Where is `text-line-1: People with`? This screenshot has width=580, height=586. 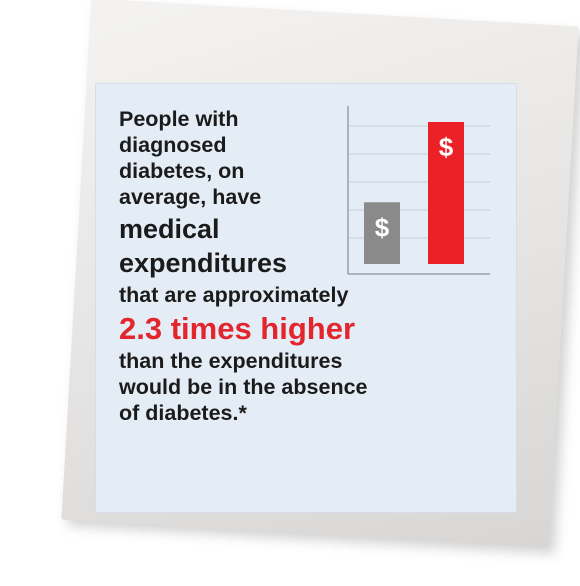 text-line-1: People with is located at coordinates (179, 119).